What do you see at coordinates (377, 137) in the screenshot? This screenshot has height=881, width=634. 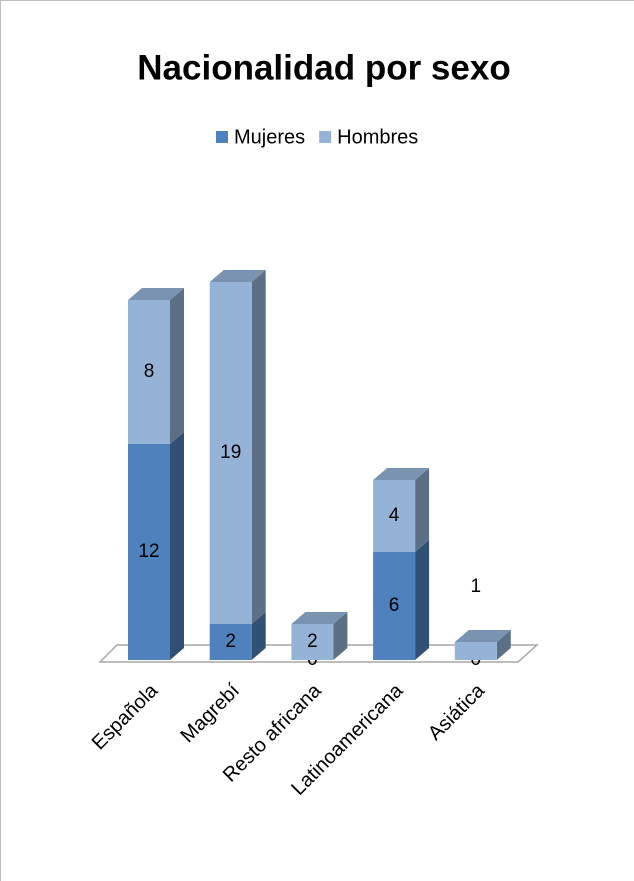 I see `legend-label: Hombres` at bounding box center [377, 137].